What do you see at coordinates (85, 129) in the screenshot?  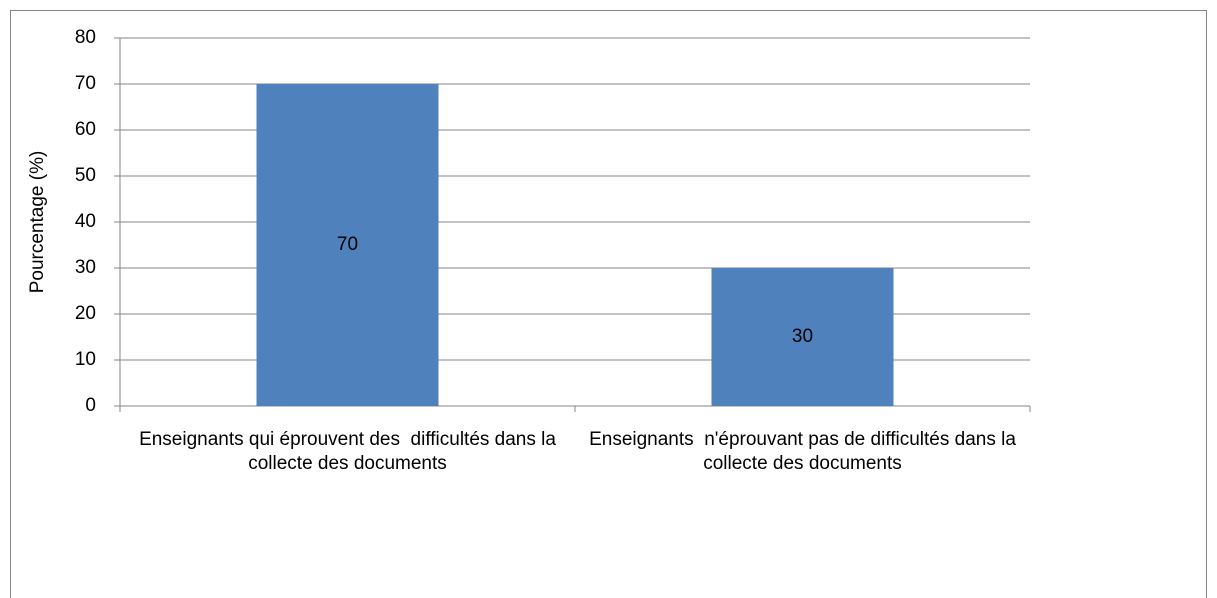 I see `y-tick-label: 60` at bounding box center [85, 129].